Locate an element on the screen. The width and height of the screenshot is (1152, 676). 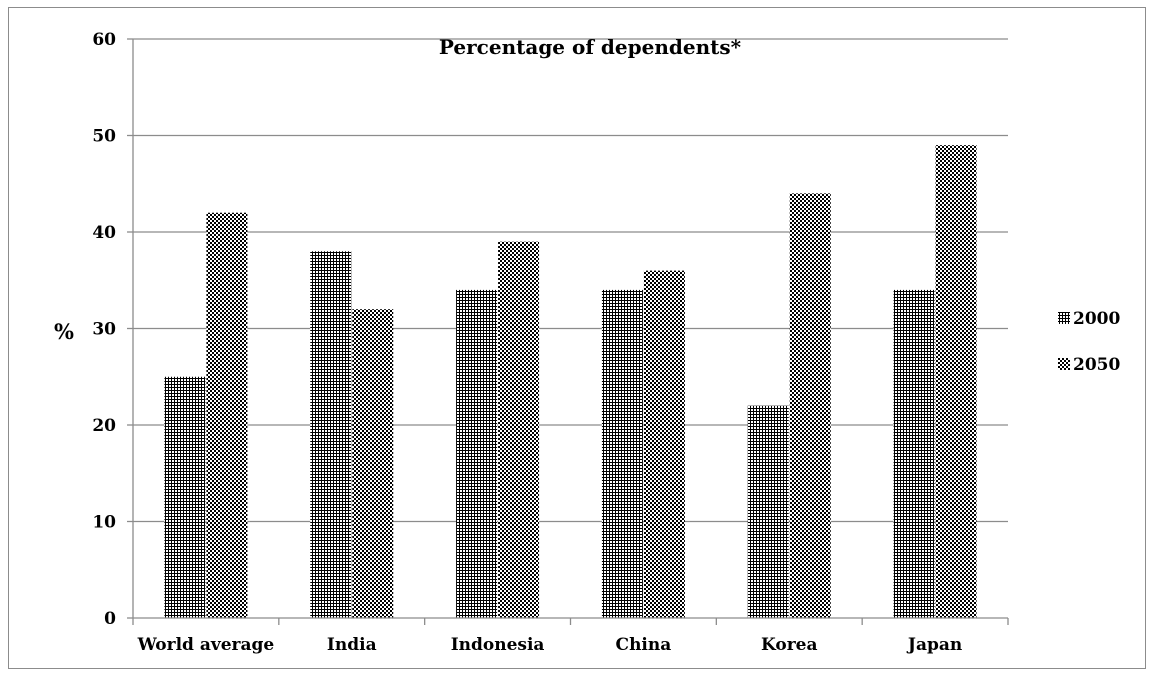
y-tick-label: 40 is located at coordinates (104, 233).